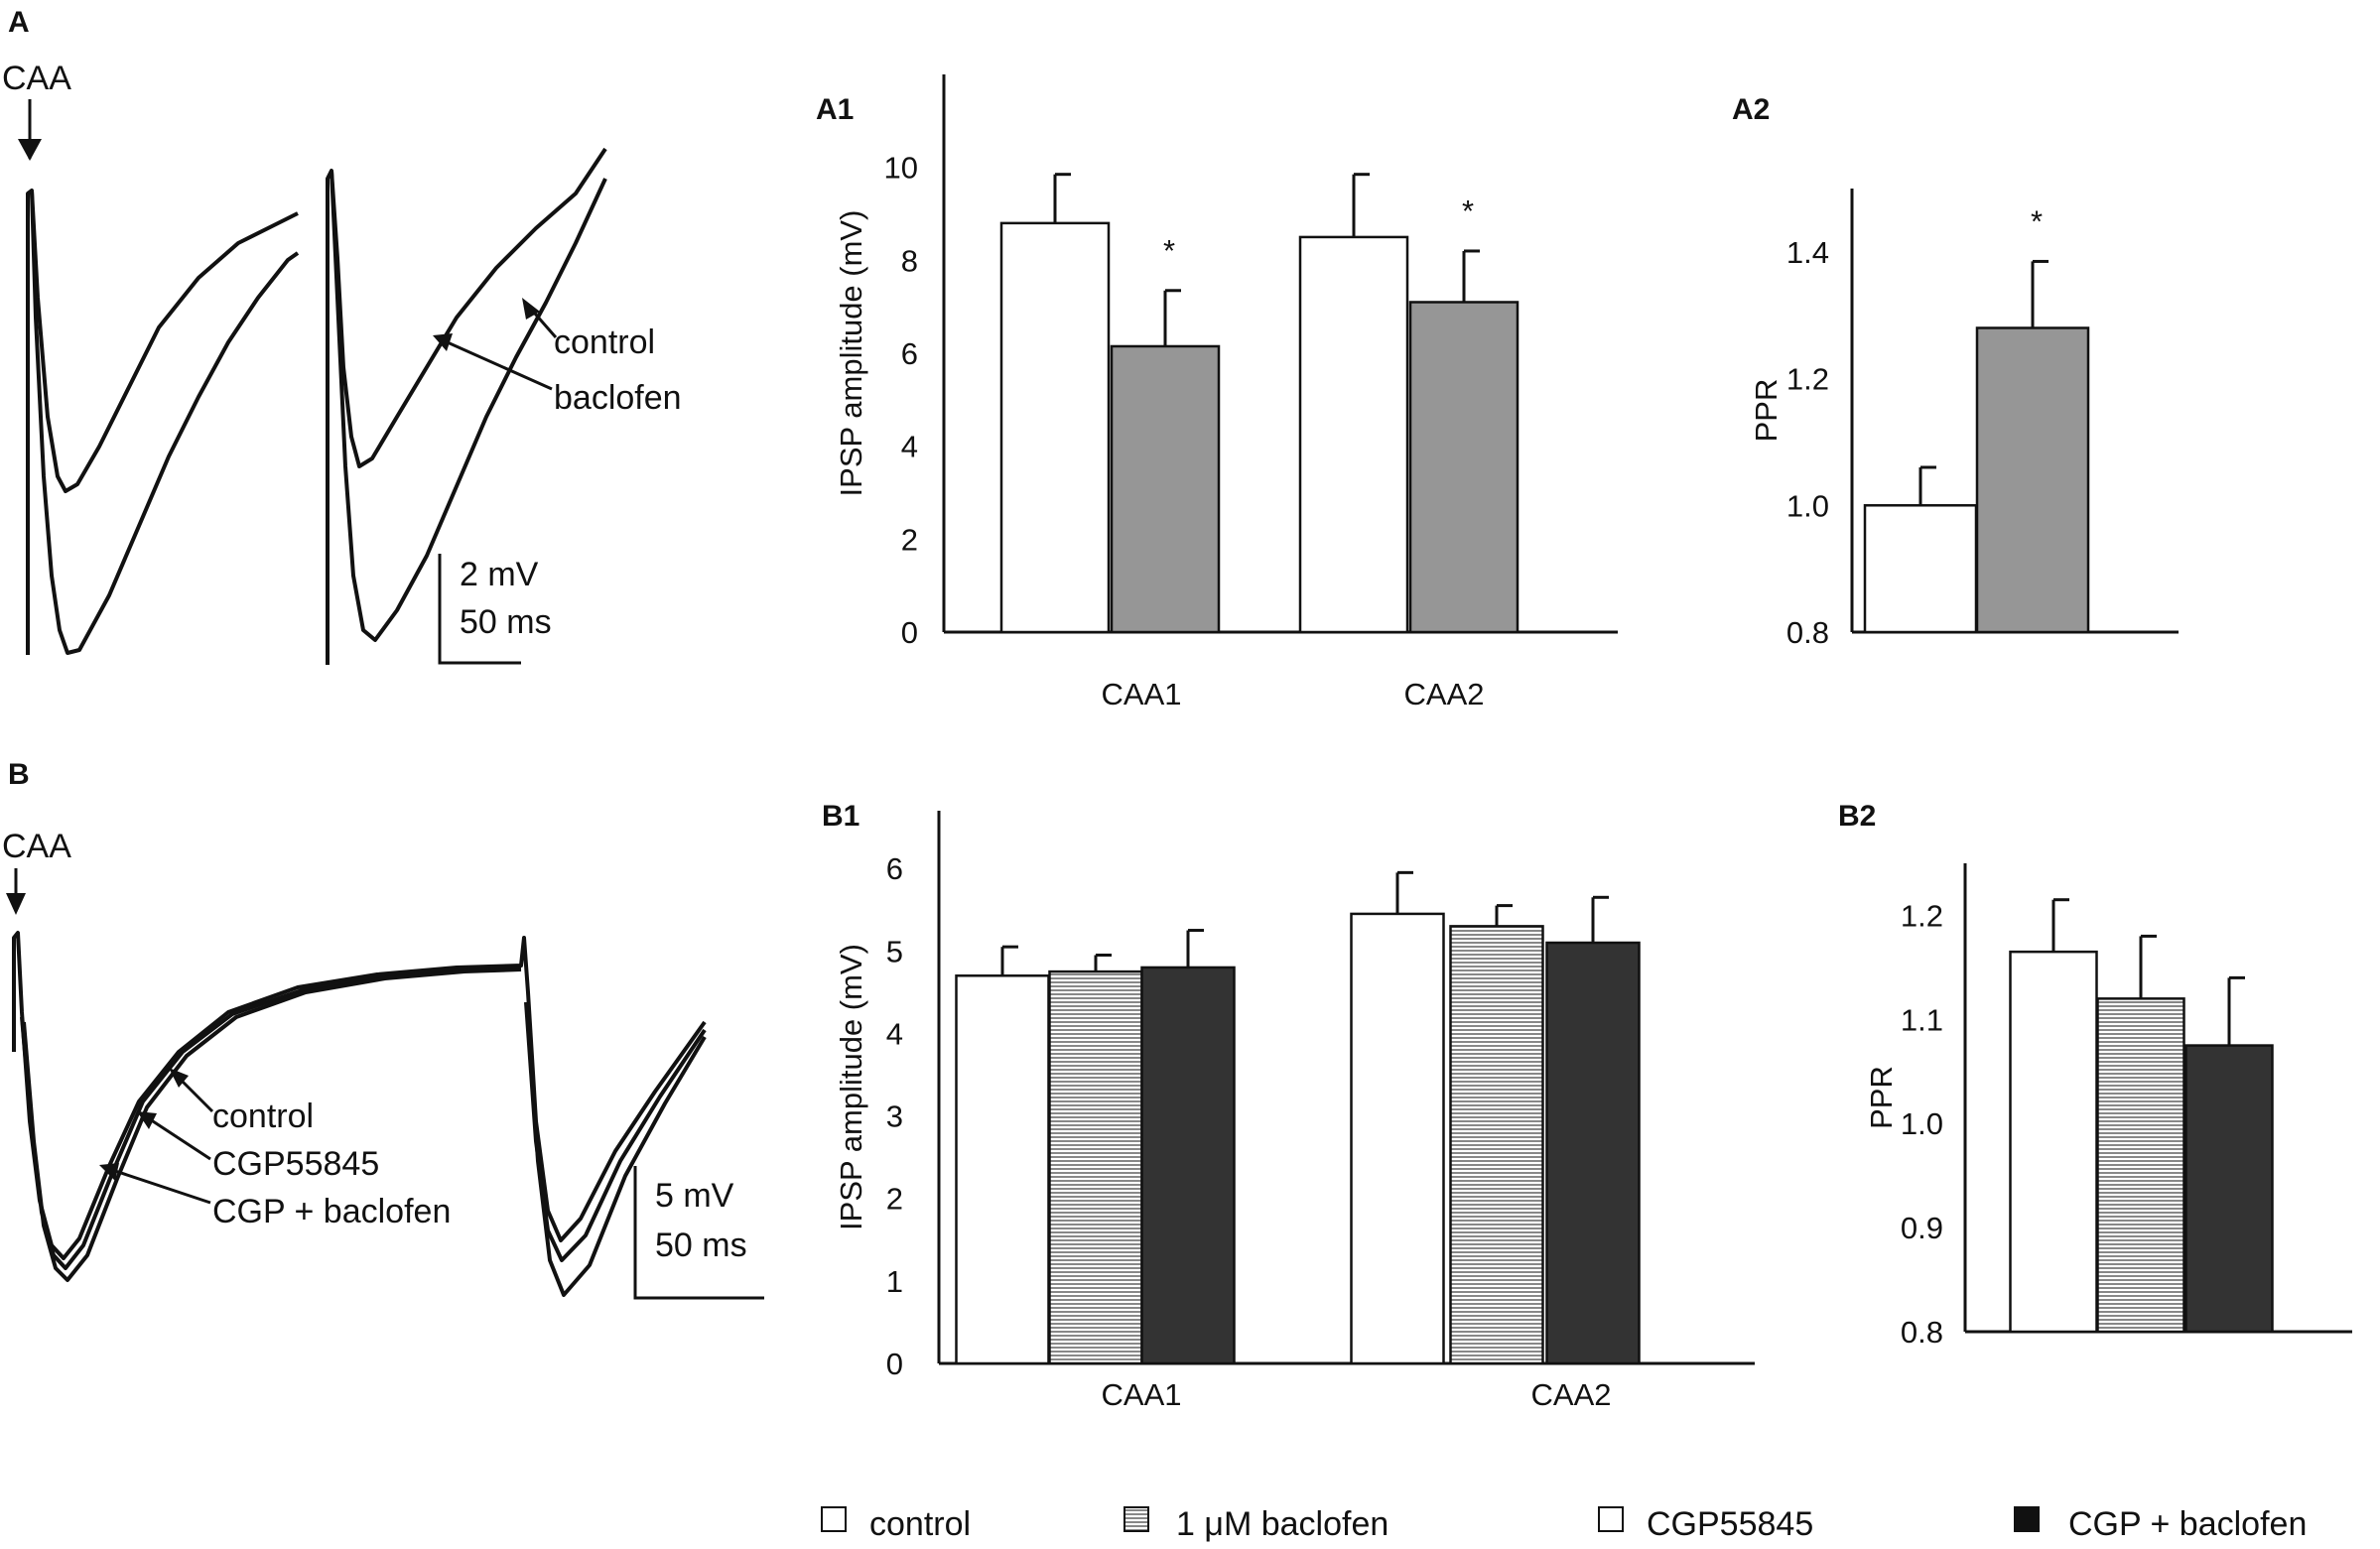 This screenshot has width=2380, height=1549. Describe the element at coordinates (499, 574) in the screenshot. I see `scale-v-a: 2 mV` at that location.